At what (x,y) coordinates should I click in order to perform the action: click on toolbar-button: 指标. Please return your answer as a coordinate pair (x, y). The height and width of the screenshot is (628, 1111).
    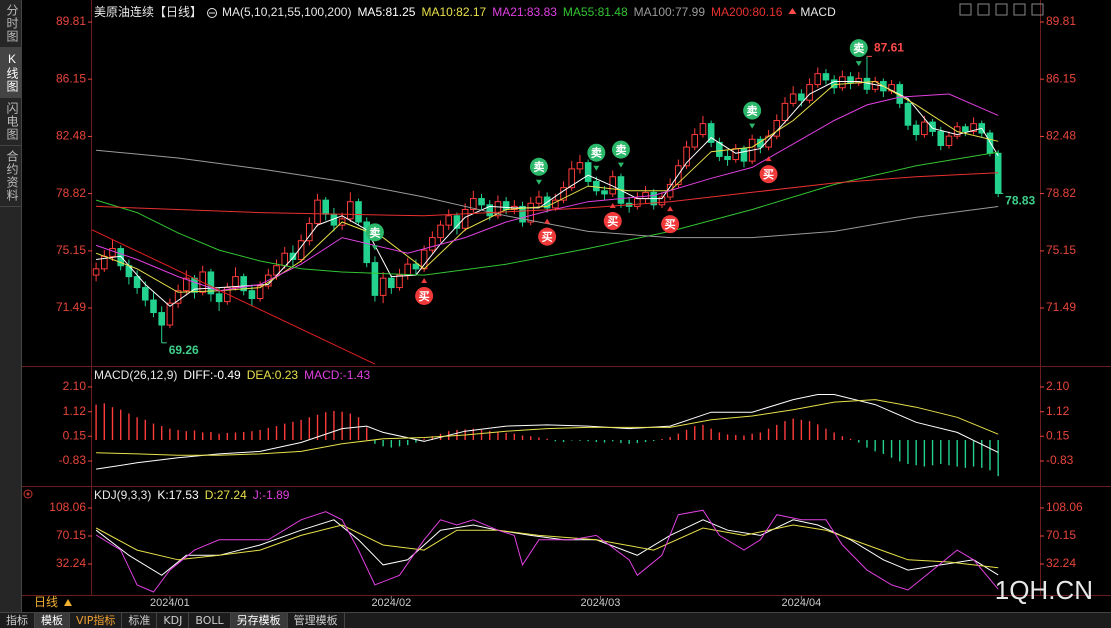
    Looking at the image, I should click on (17, 620).